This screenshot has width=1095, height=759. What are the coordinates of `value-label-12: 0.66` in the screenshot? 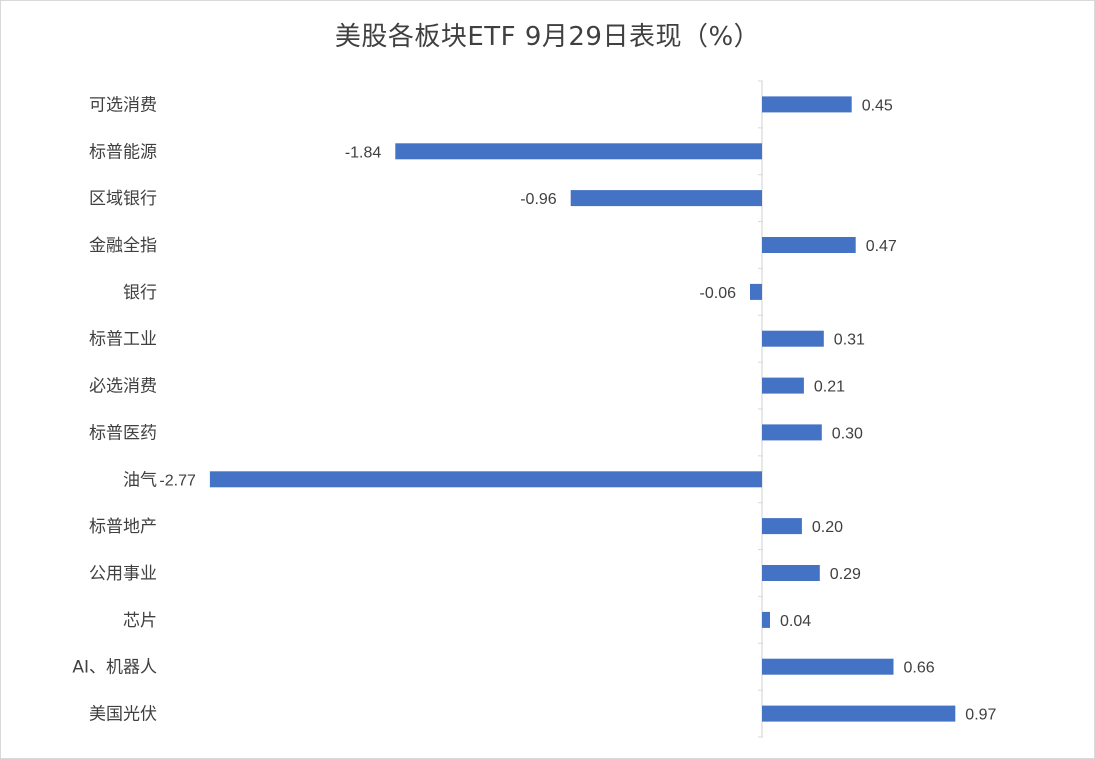 It's located at (919, 668).